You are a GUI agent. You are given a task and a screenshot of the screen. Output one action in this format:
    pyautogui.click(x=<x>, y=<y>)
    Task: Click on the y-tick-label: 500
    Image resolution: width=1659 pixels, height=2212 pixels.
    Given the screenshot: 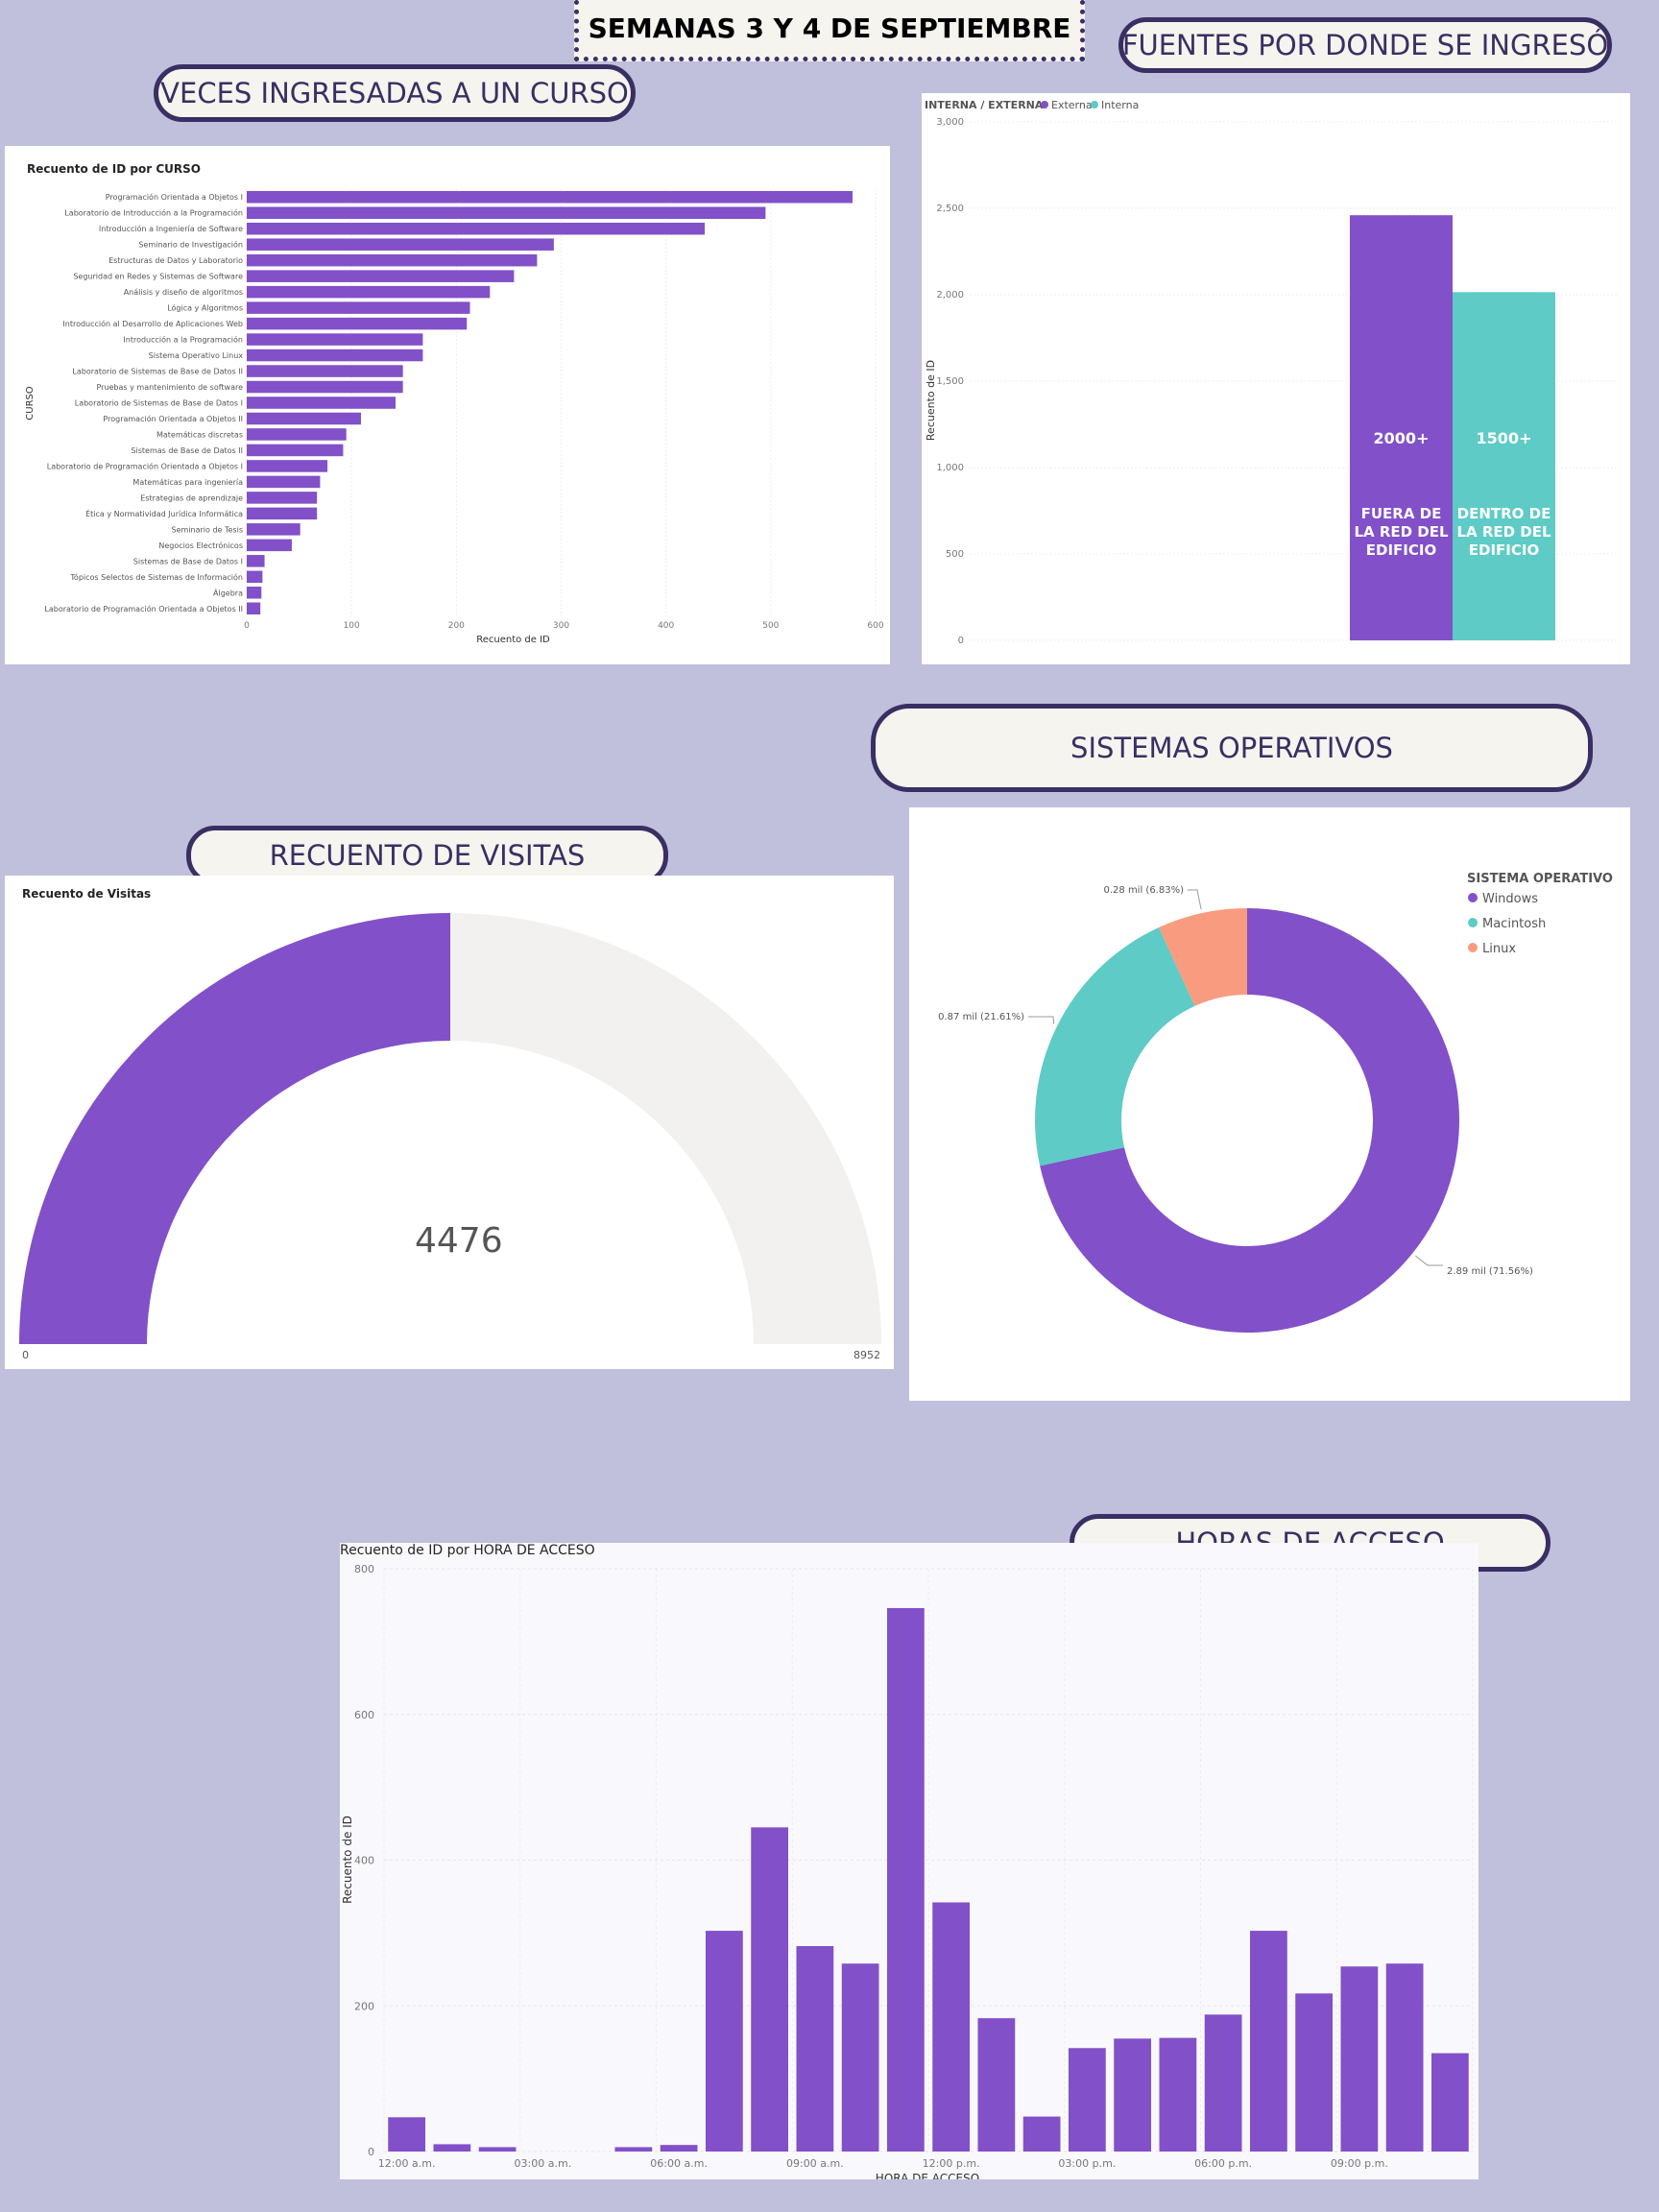 What is the action you would take?
    pyautogui.click(x=955, y=554)
    